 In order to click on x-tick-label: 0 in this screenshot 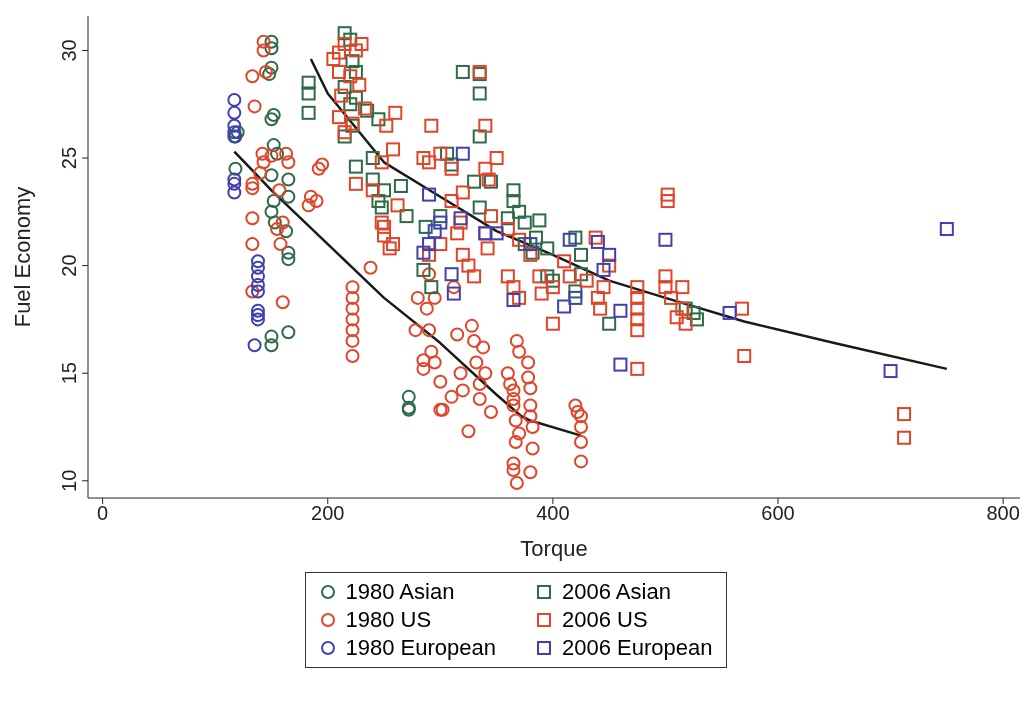, I will do `click(103, 513)`.